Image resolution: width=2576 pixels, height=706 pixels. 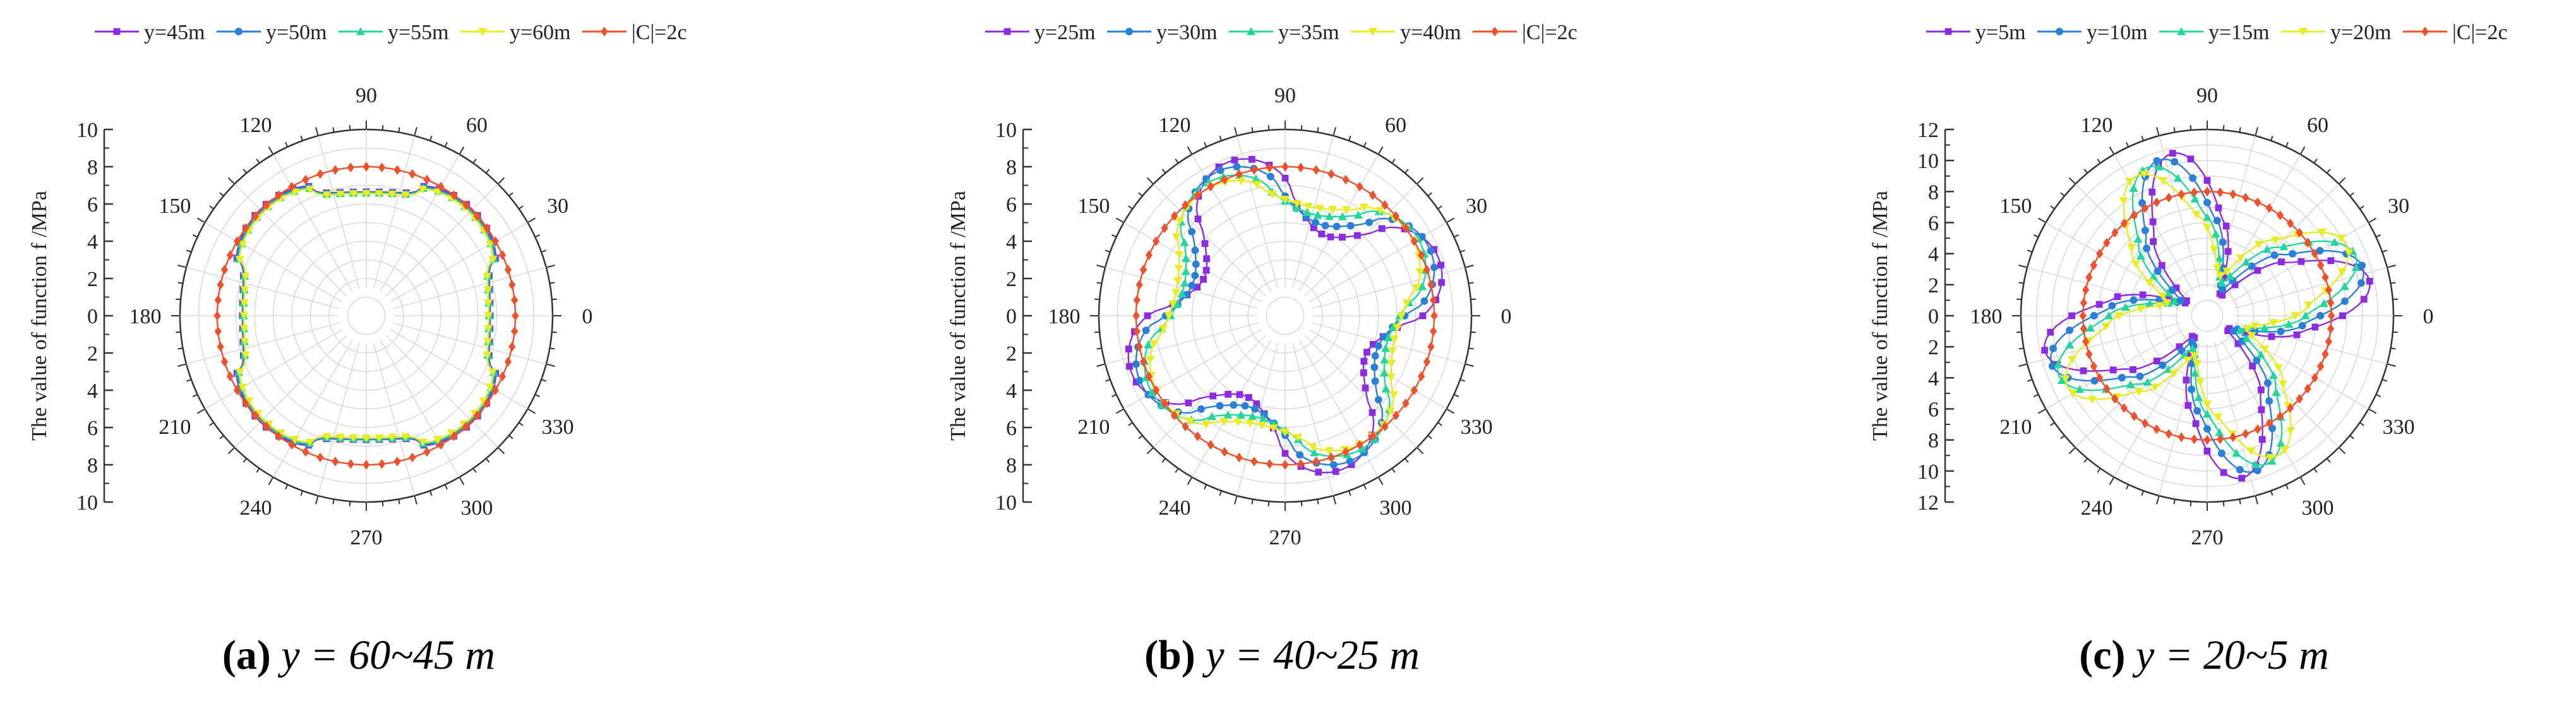 I want to click on angle-label: 60, so click(x=1395, y=126).